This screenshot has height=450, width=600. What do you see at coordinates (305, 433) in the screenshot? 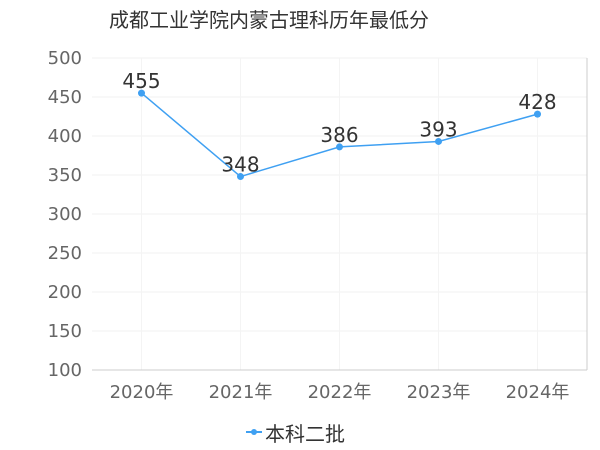
I see `legend-label: 本科二批` at bounding box center [305, 433].